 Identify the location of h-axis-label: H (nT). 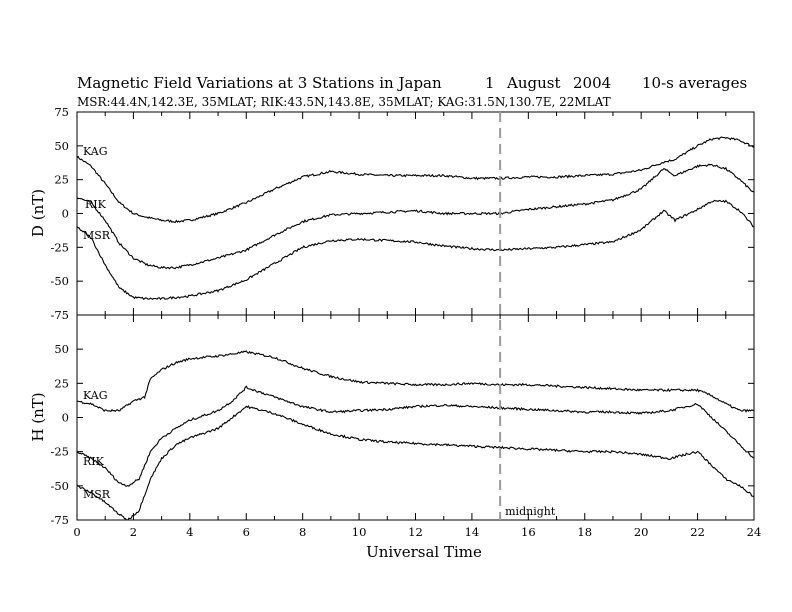
(38, 416).